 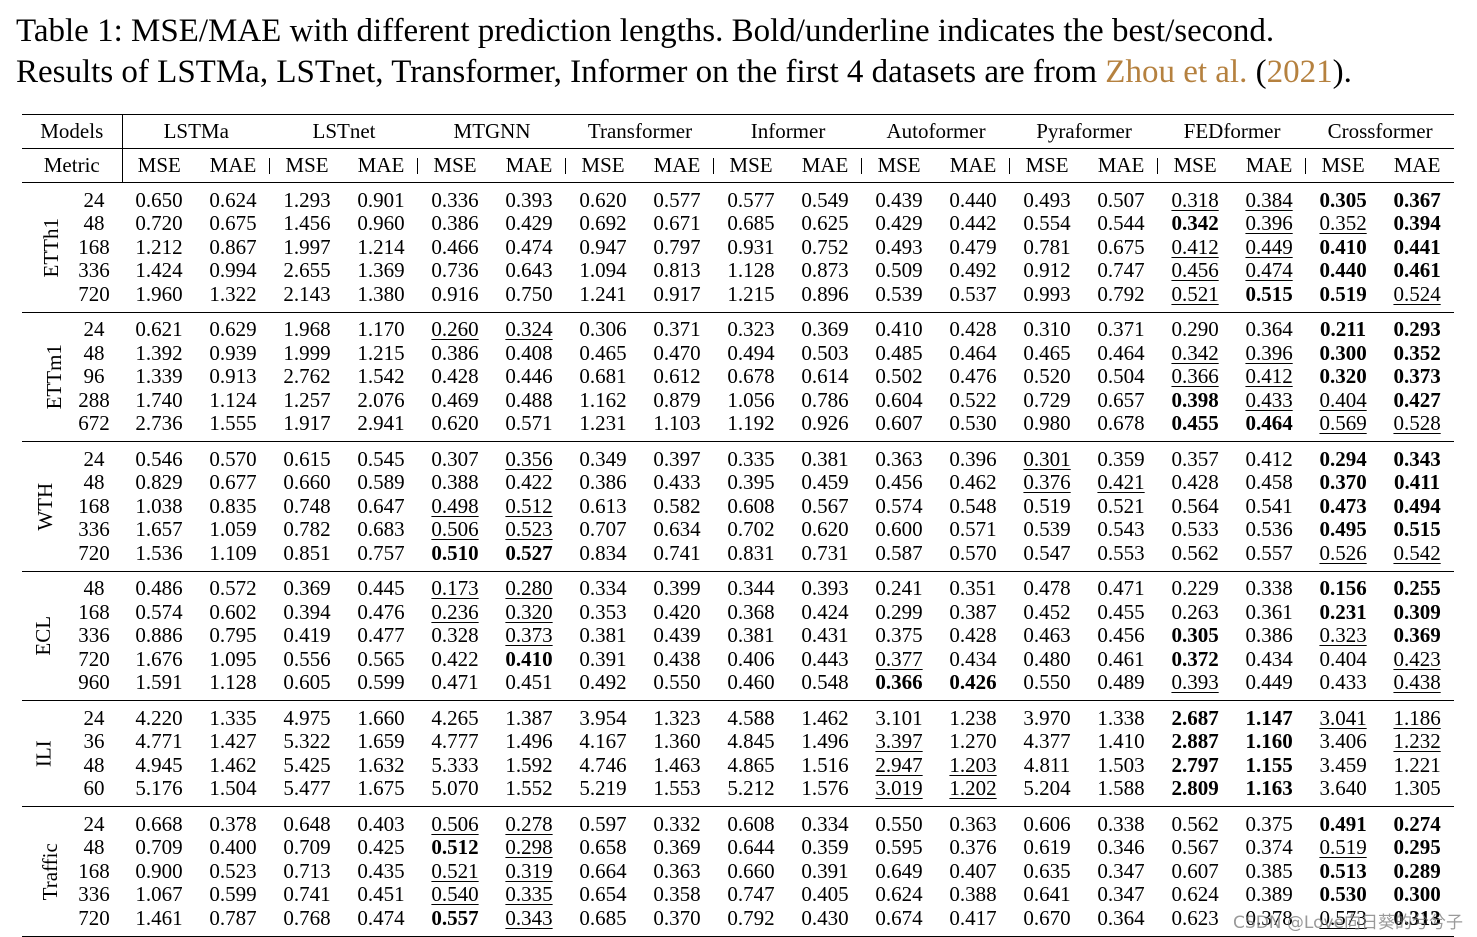 What do you see at coordinates (973, 482) in the screenshot?
I see `value: 0.462` at bounding box center [973, 482].